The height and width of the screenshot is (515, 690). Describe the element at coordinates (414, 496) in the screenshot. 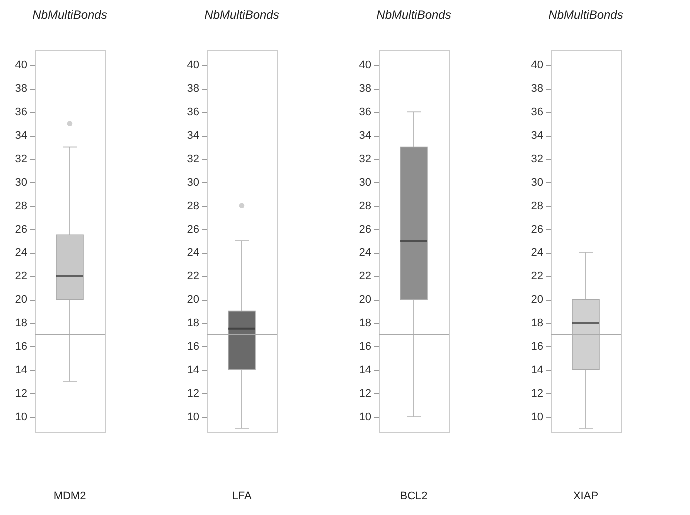

I see `x-tick-label: BCL2` at that location.